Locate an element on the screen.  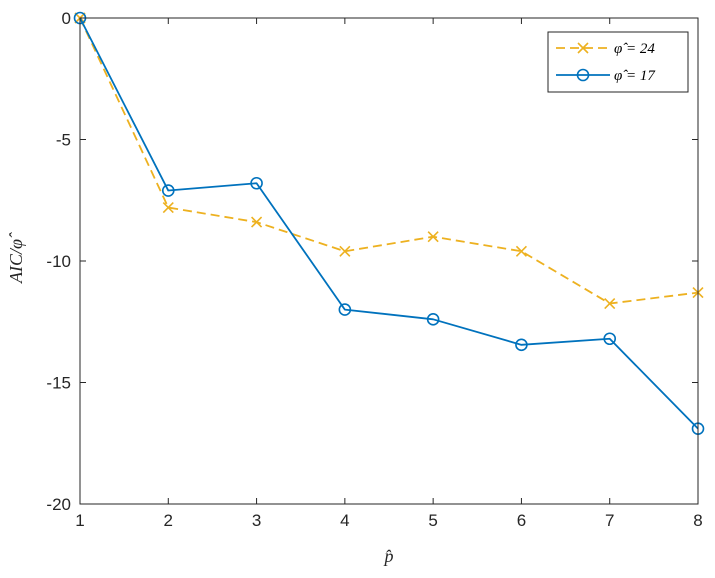
y-axis-title: AIC/φ̂ is located at coordinates (16, 258).